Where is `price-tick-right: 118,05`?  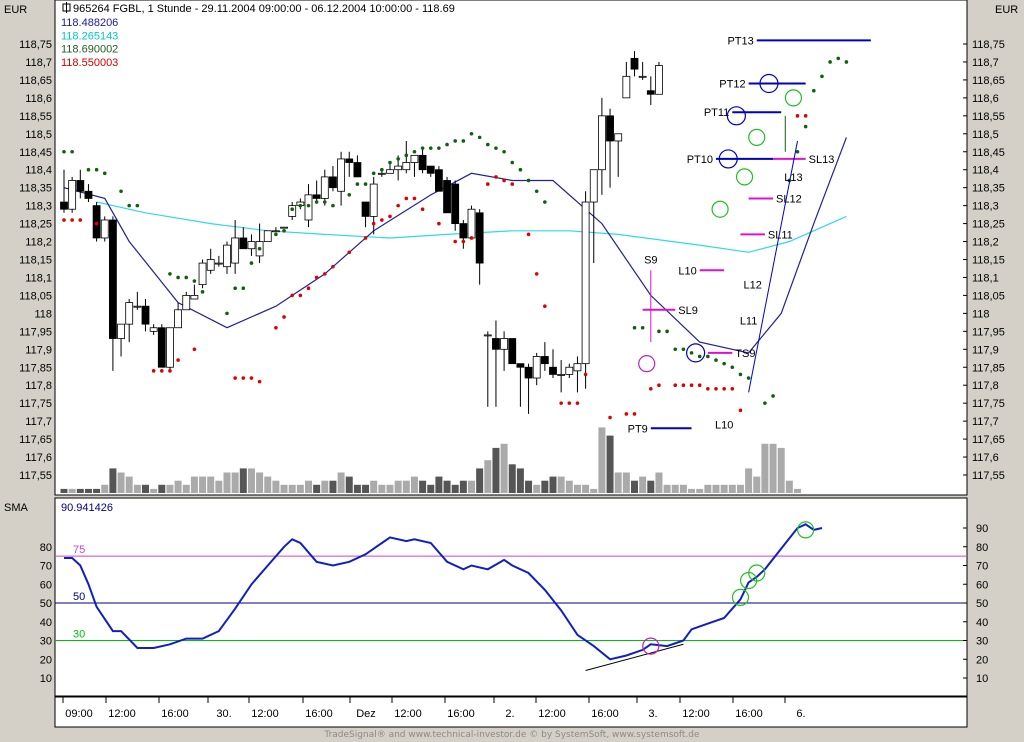
price-tick-right: 118,05 is located at coordinates (988, 296).